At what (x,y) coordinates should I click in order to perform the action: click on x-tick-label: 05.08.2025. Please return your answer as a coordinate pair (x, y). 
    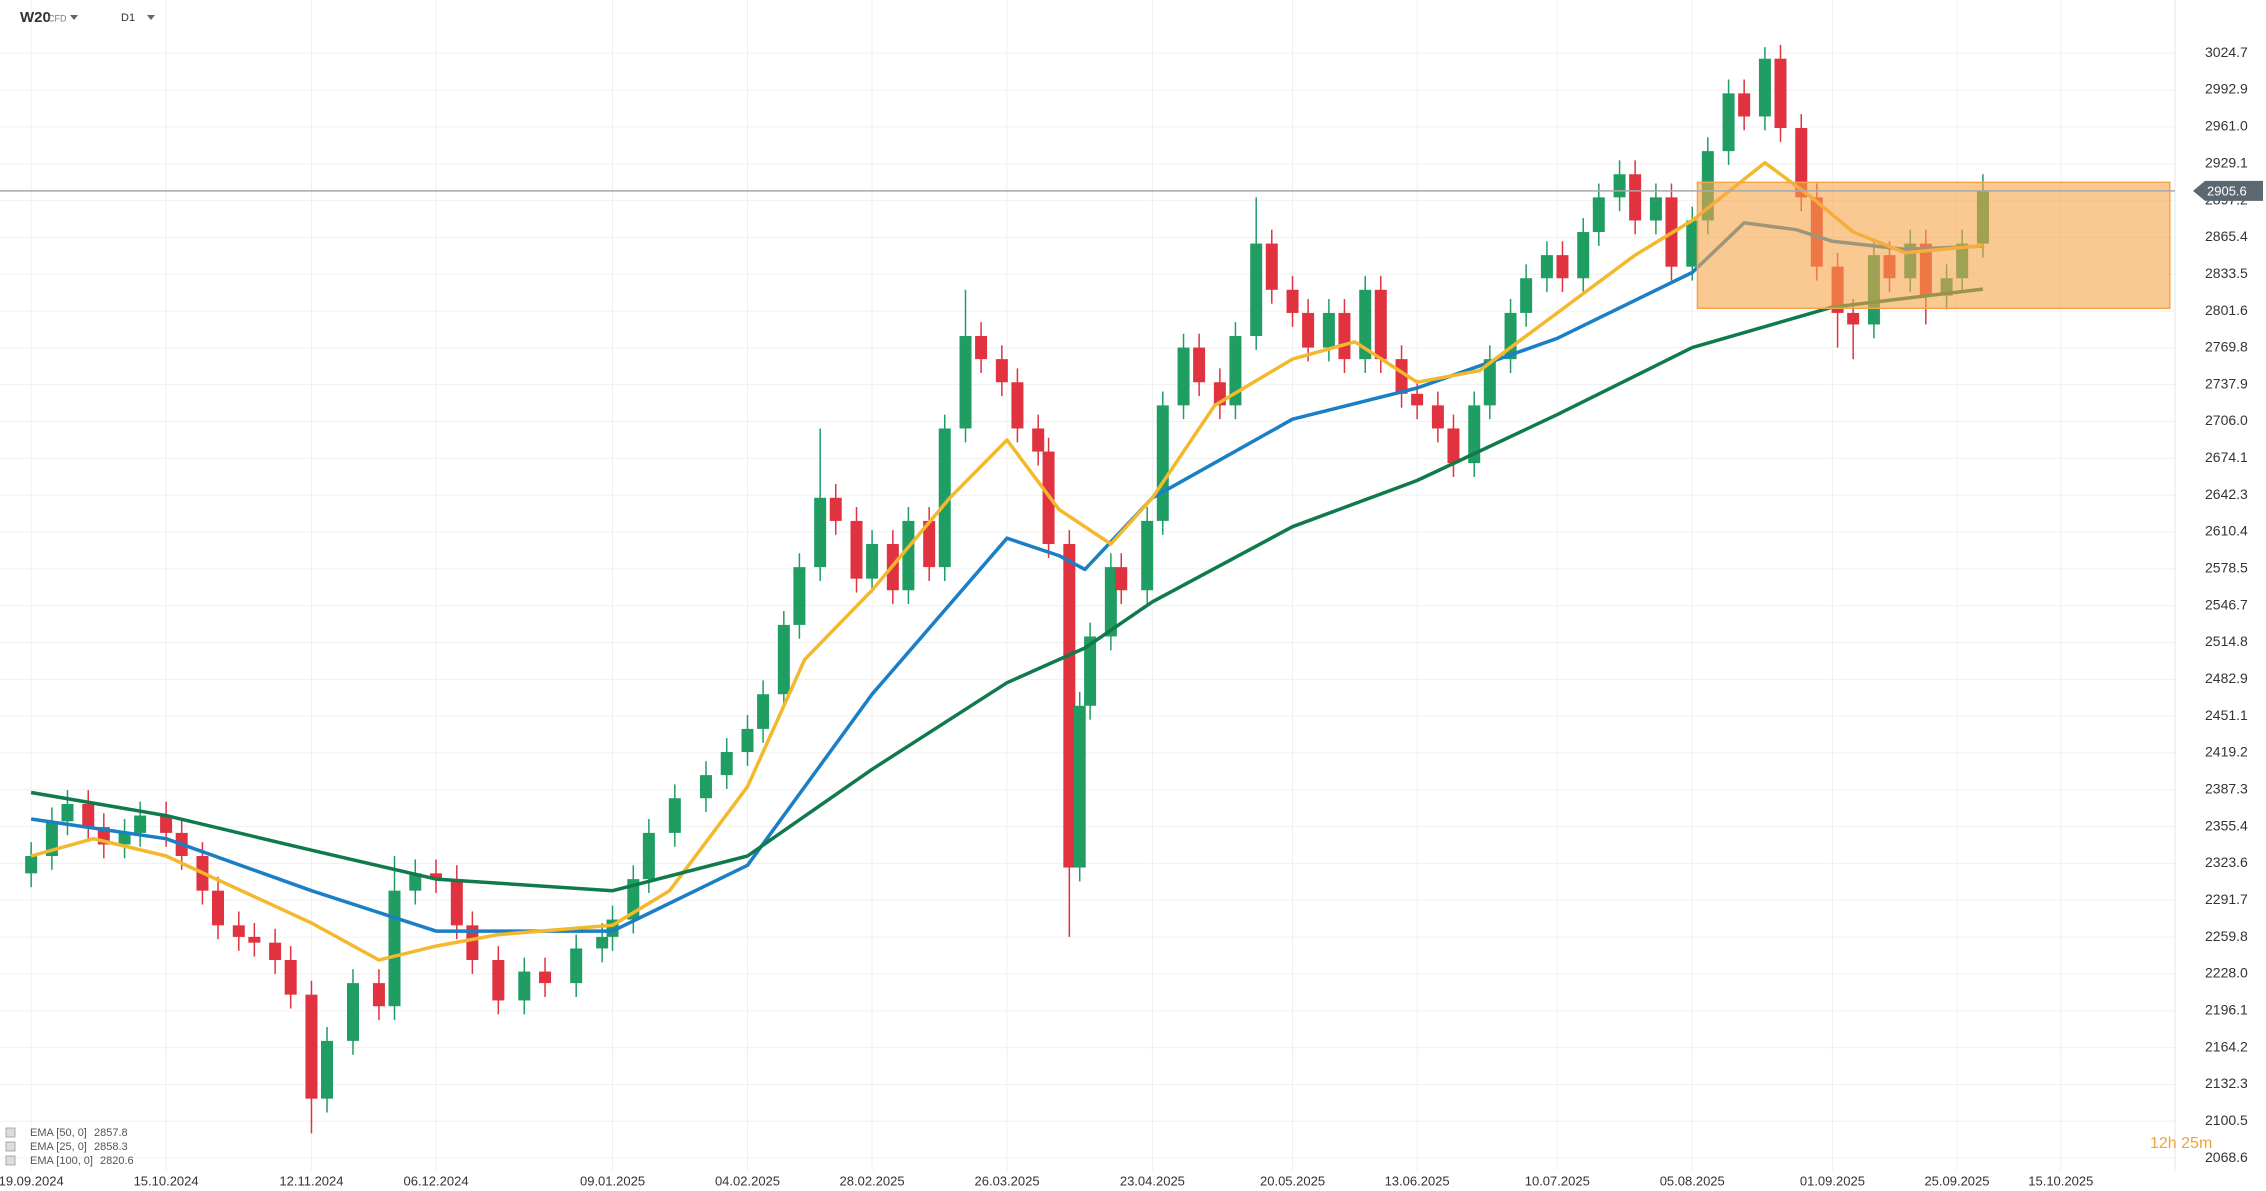
    Looking at the image, I should click on (1692, 1180).